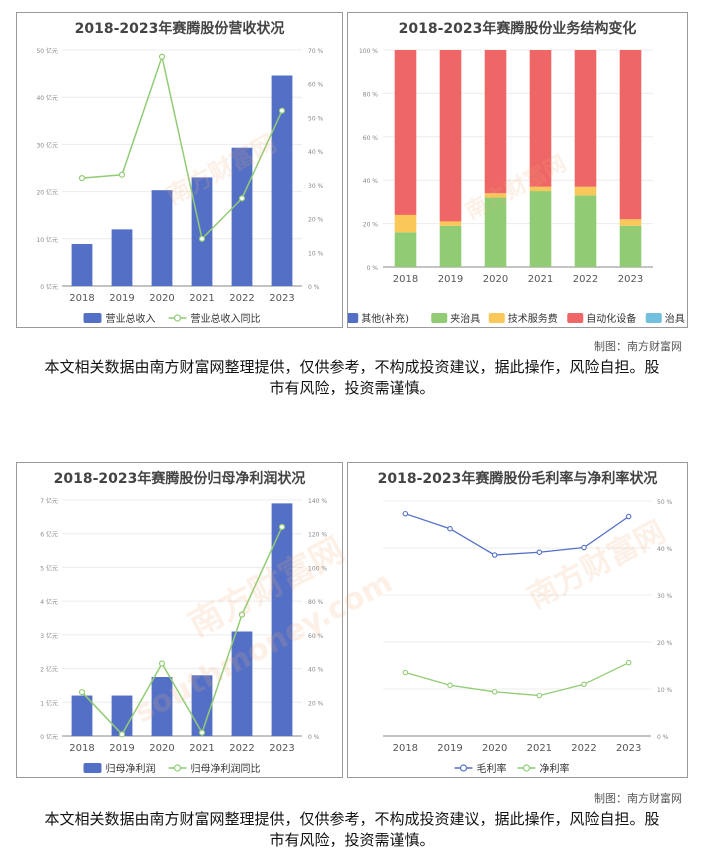 Image resolution: width=704 pixels, height=861 pixels. What do you see at coordinates (665, 502) in the screenshot?
I see `y2-tick-label: 50 %` at bounding box center [665, 502].